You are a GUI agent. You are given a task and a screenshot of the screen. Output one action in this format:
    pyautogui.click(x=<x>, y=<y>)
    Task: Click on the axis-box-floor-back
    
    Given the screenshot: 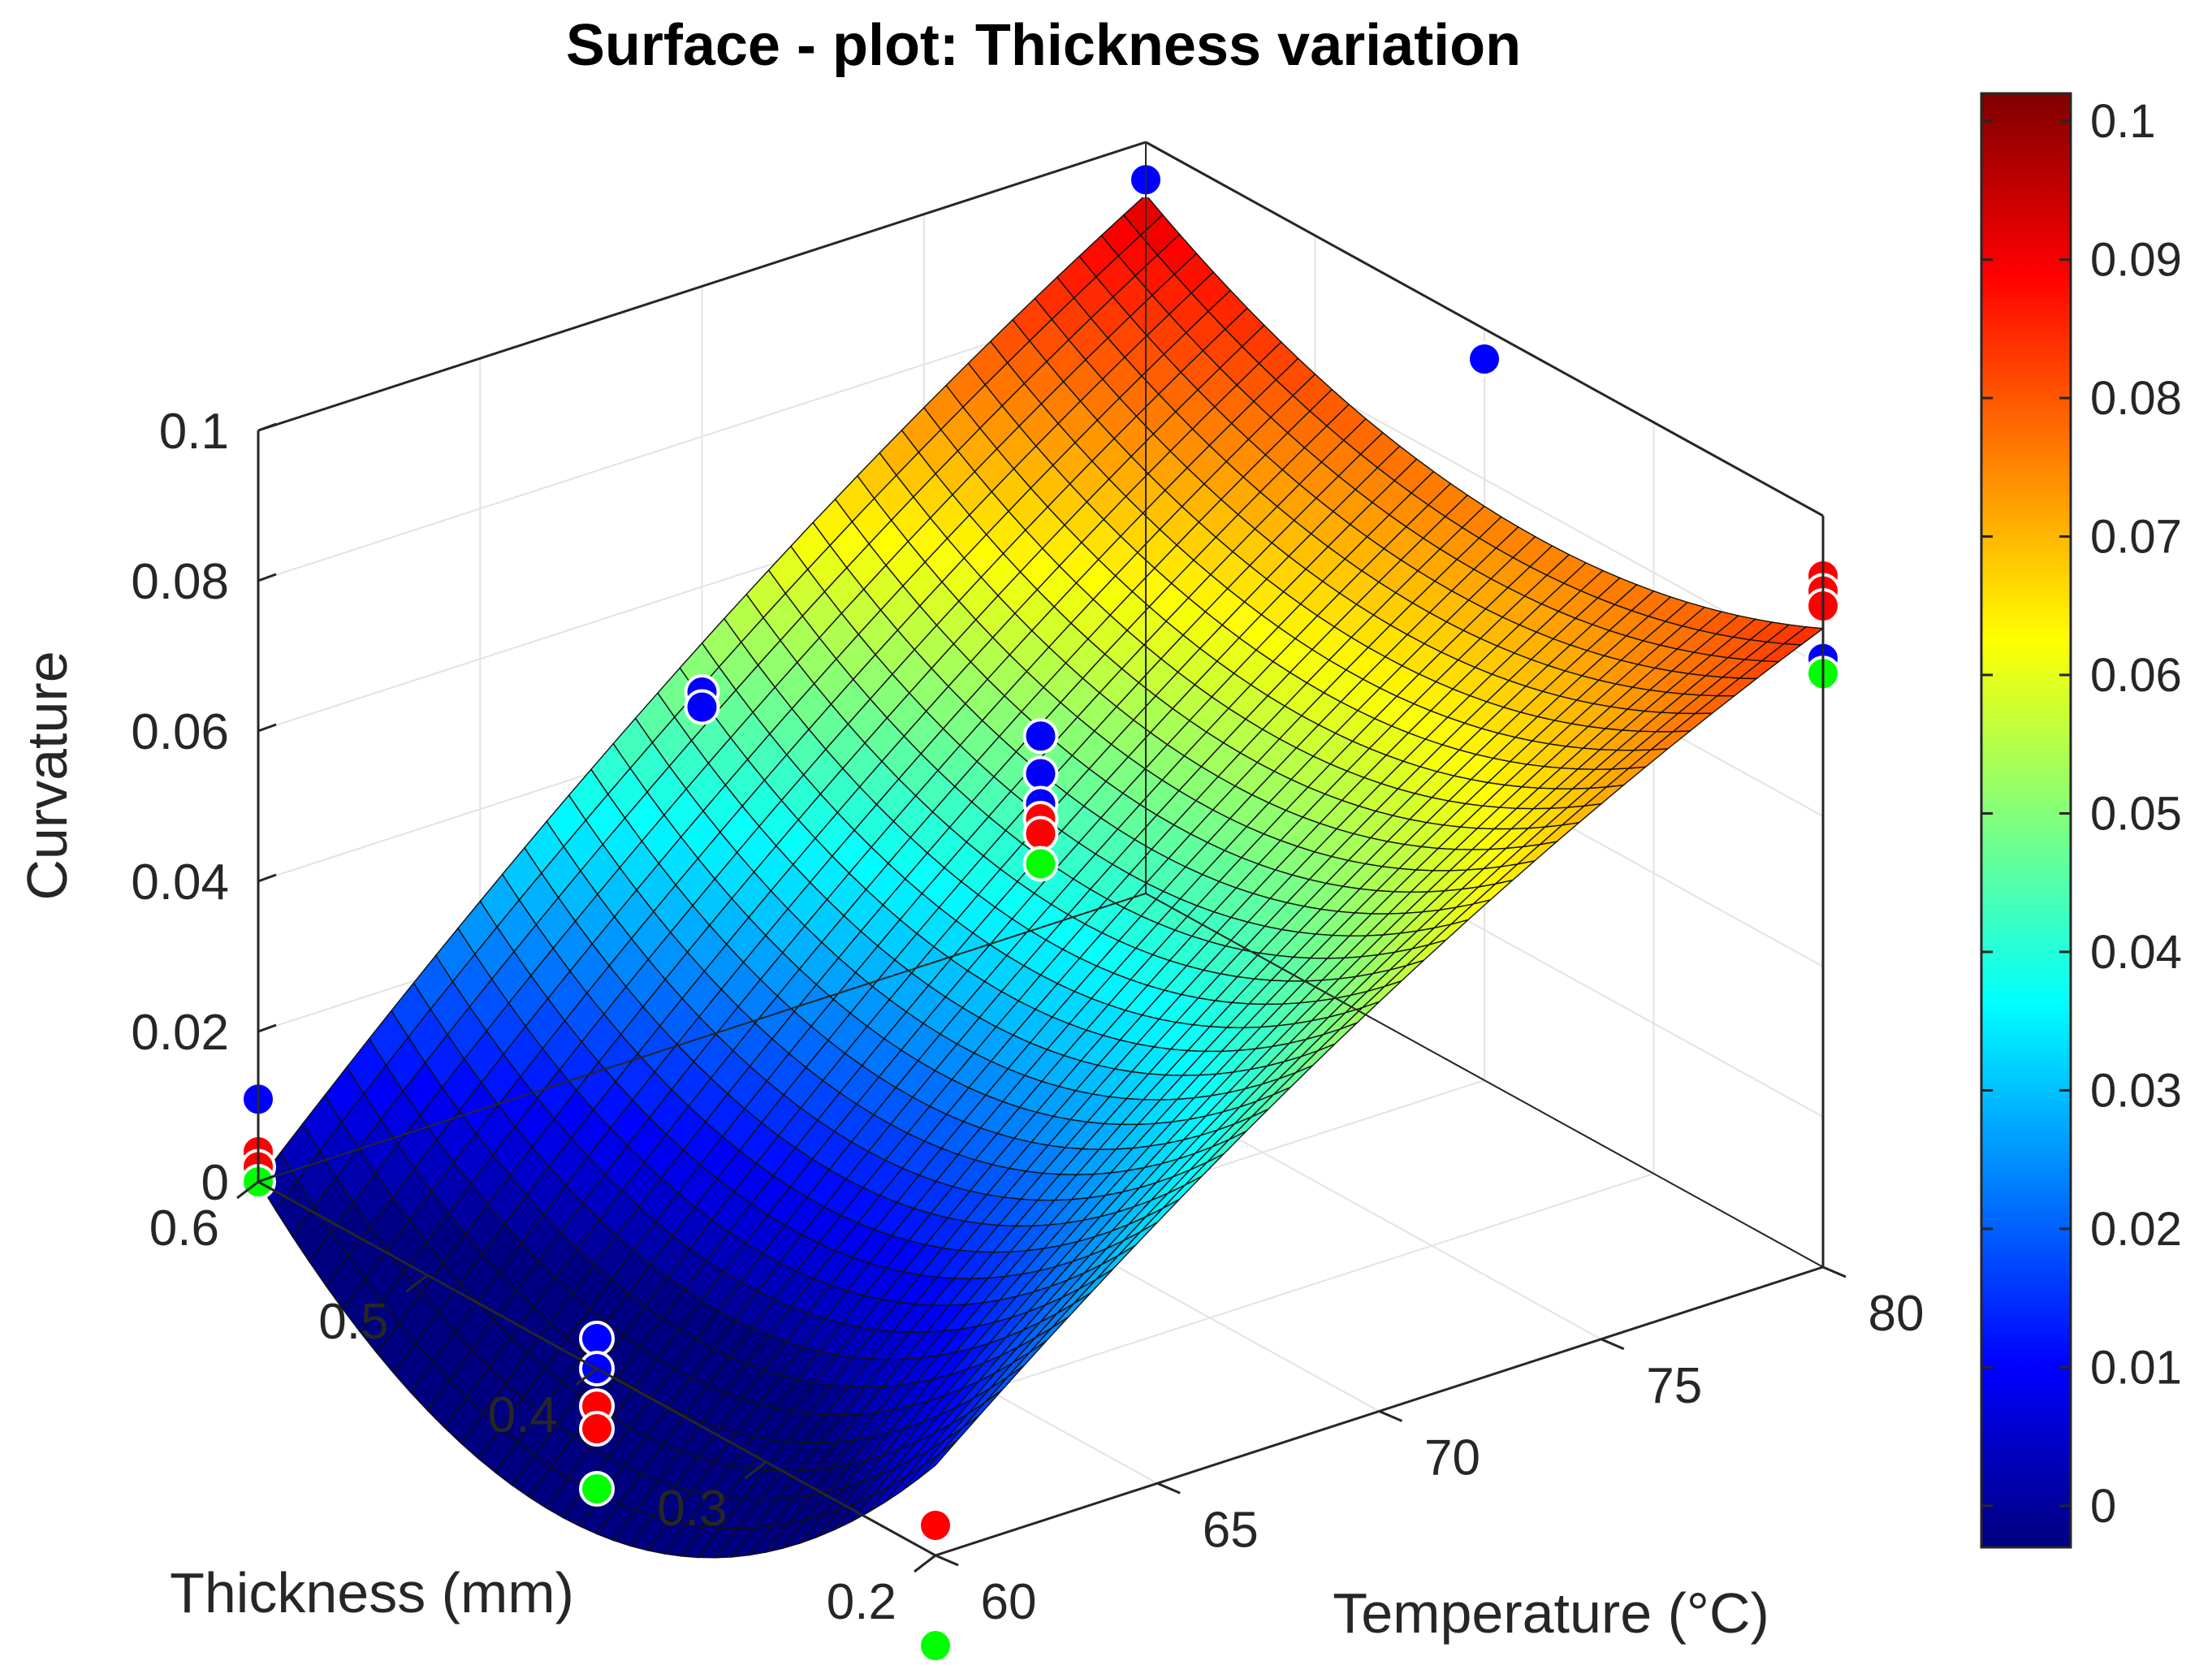 What is the action you would take?
    pyautogui.click(x=702, y=1038)
    